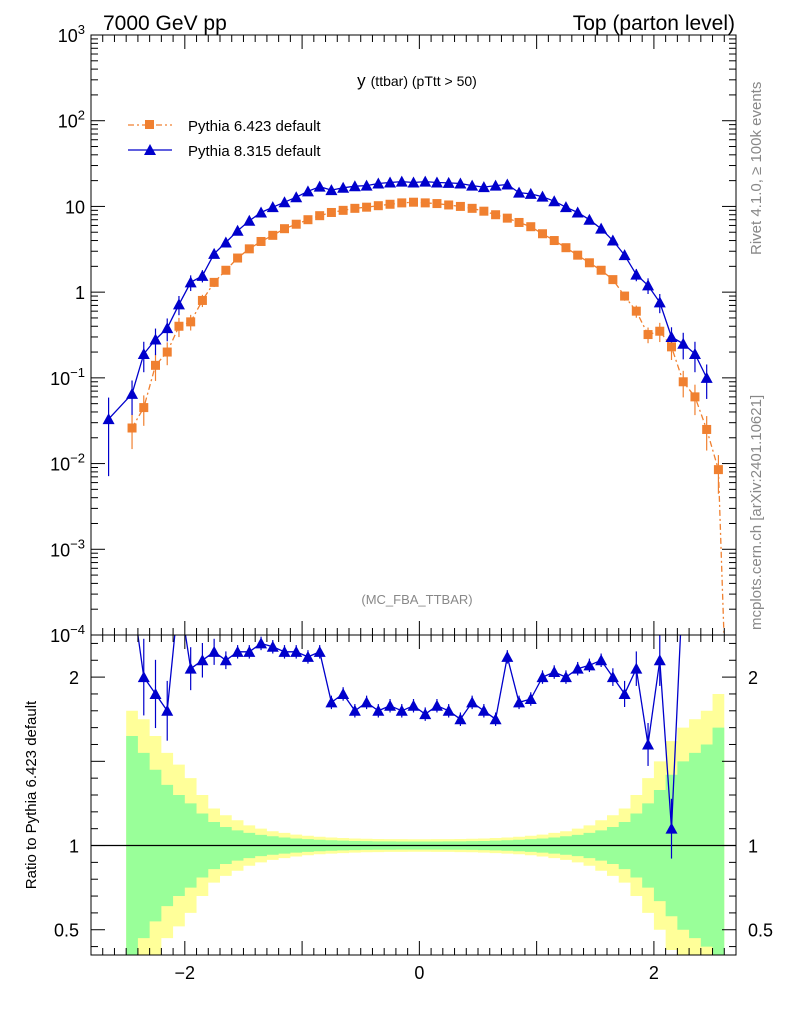  What do you see at coordinates (74, 847) in the screenshot?
I see `ratio-ytick-label-left: 1` at bounding box center [74, 847].